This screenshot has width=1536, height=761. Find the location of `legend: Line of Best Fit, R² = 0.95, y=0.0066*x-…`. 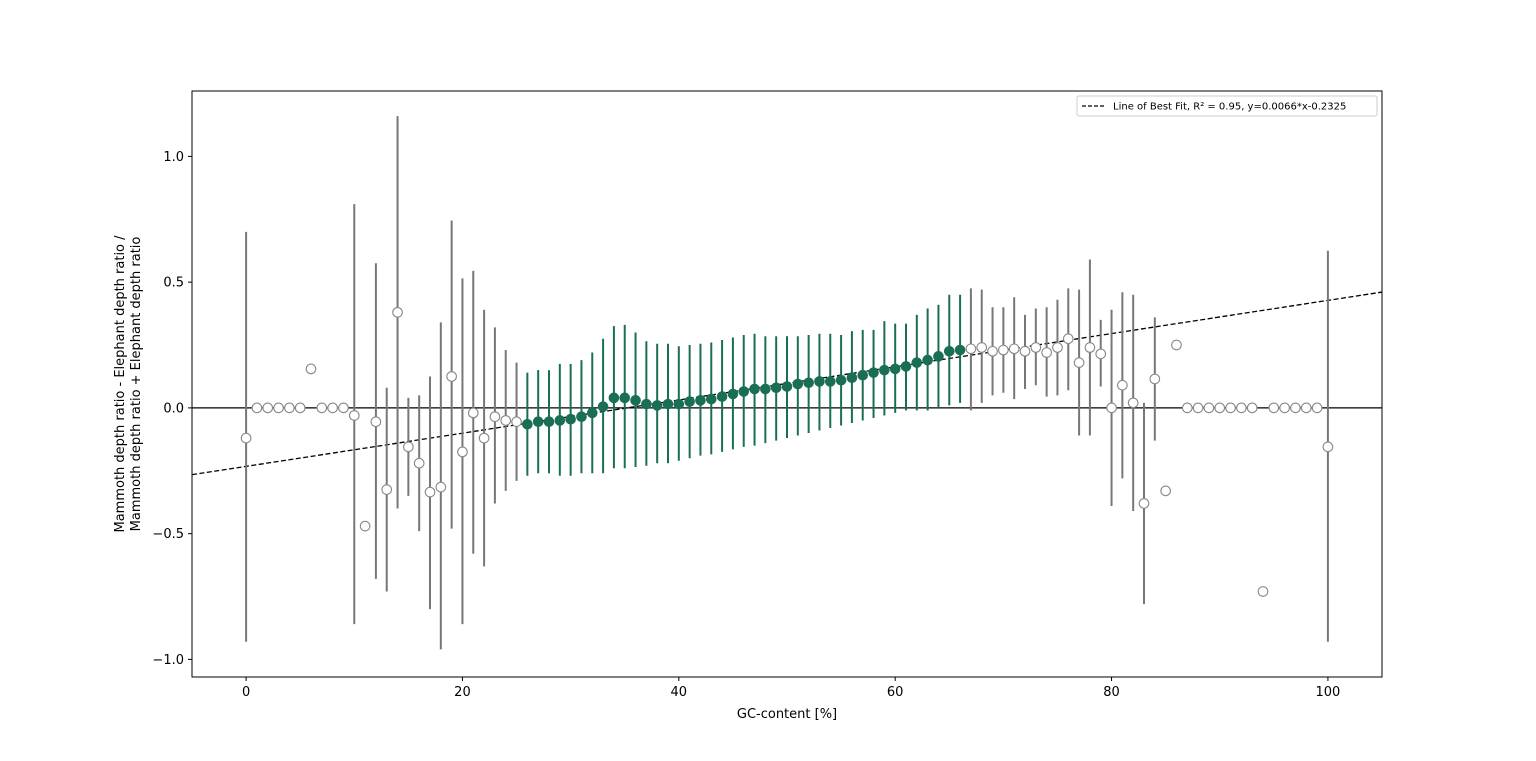

legend: Line of Best Fit, R² = 0.95, y=0.0066*x-… is located at coordinates (1227, 106).